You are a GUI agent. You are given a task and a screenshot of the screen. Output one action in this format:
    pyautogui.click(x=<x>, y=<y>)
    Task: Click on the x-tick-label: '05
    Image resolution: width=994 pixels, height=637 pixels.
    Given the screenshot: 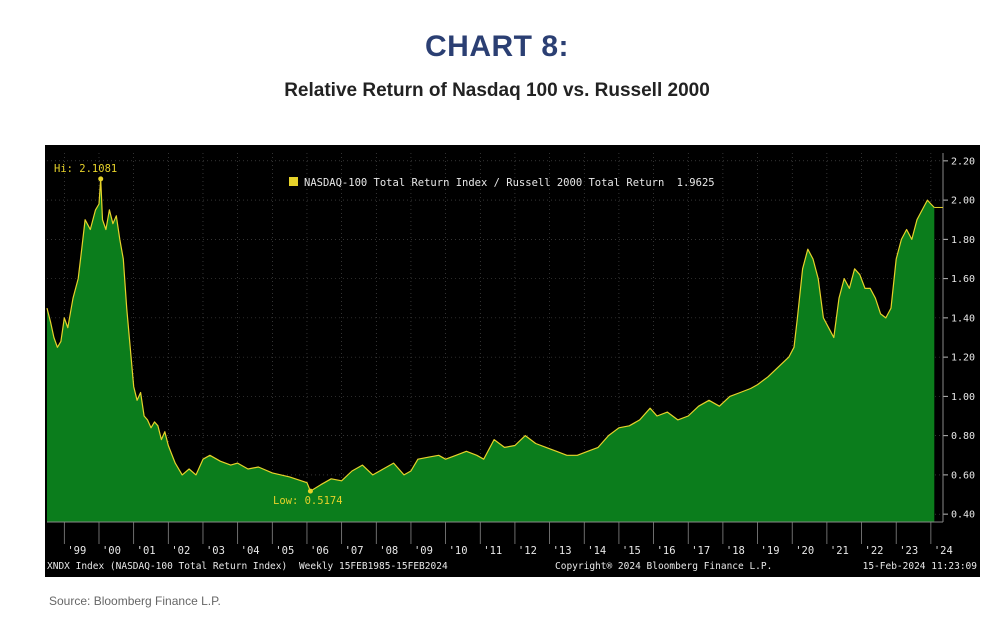 What is the action you would take?
    pyautogui.click(x=284, y=551)
    